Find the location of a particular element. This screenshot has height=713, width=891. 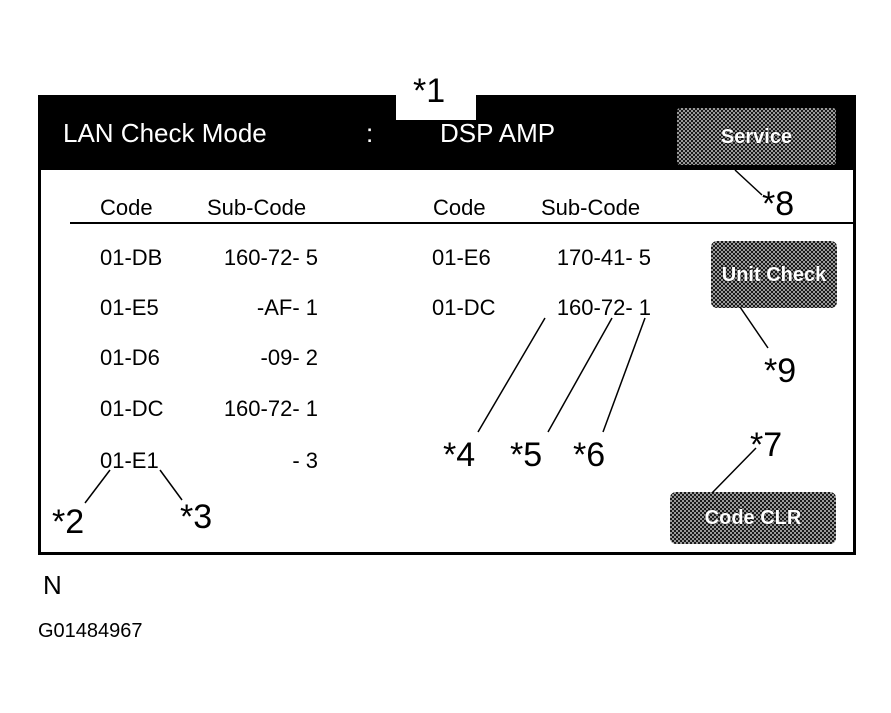

right-code-2: 01-DC is located at coordinates (464, 307).